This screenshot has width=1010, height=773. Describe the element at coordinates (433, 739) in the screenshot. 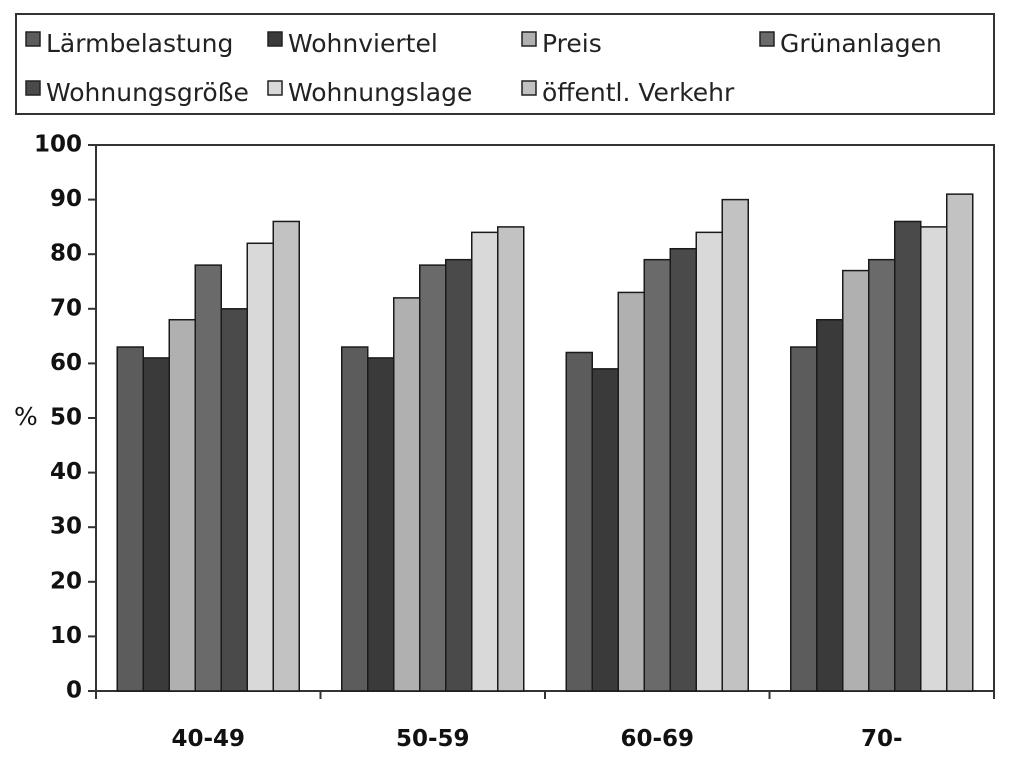

I see `x-tick-label: 50-59` at that location.